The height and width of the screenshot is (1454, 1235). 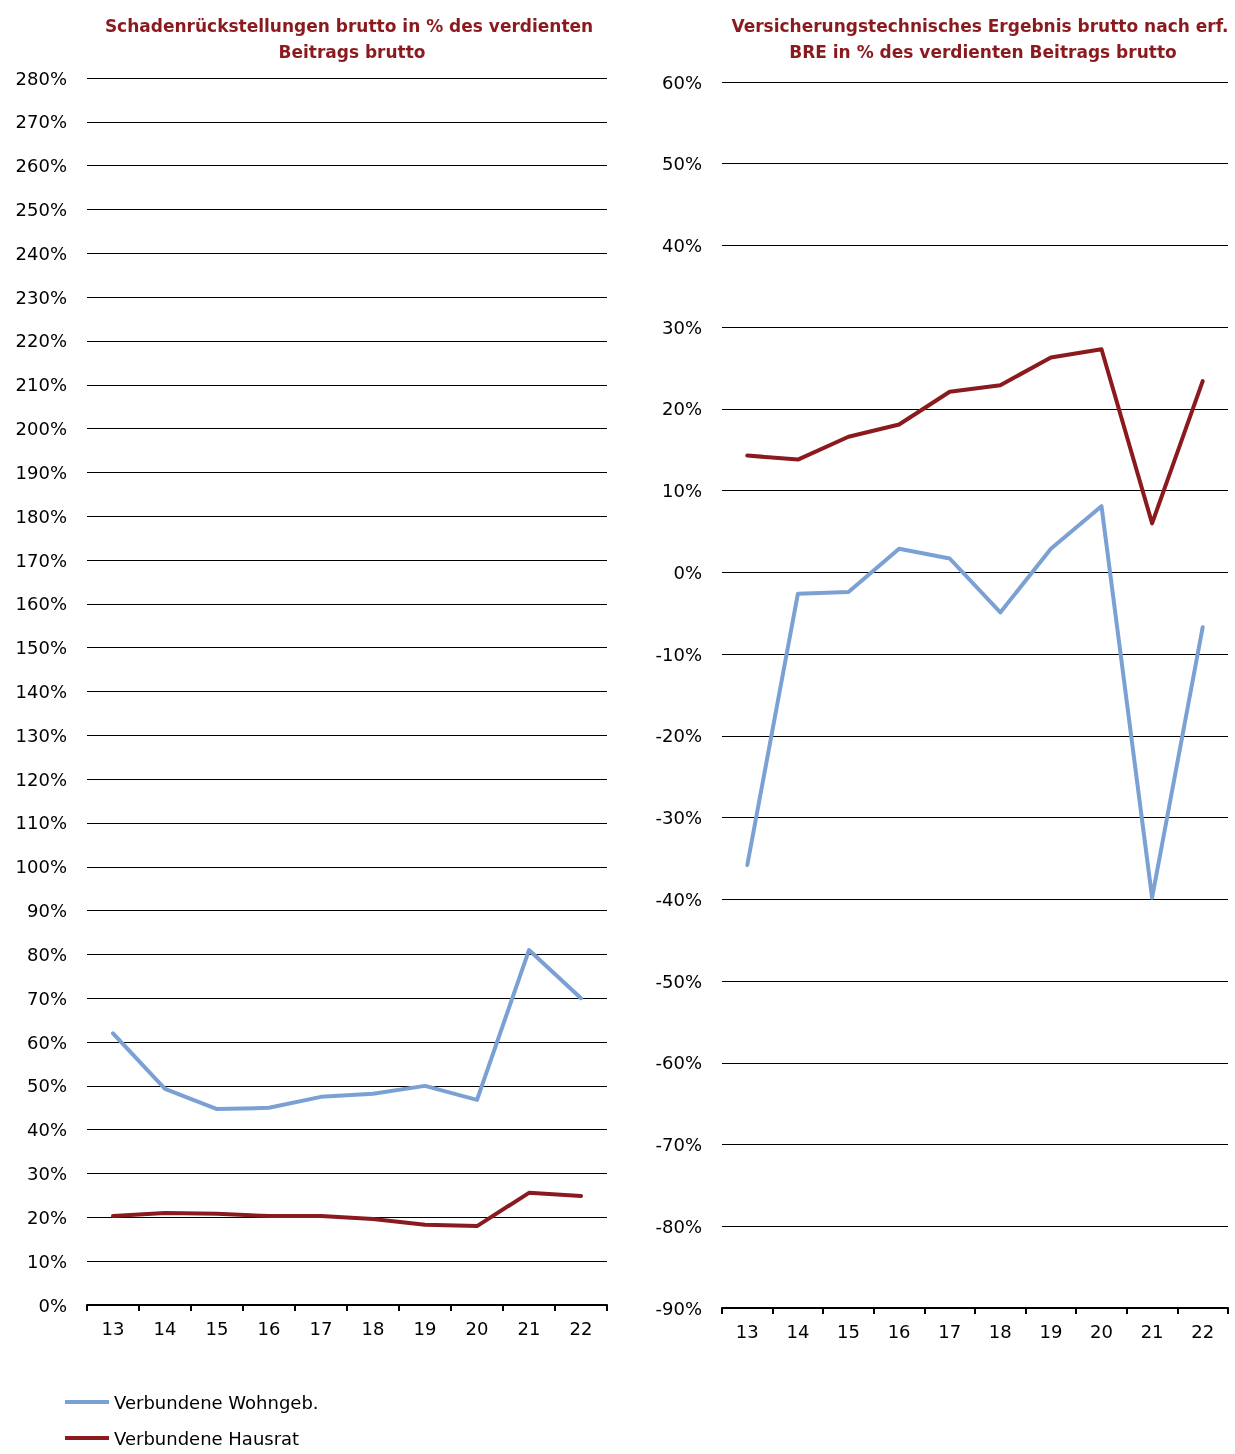 What do you see at coordinates (41, 122) in the screenshot?
I see `y-tick-label: 270%` at bounding box center [41, 122].